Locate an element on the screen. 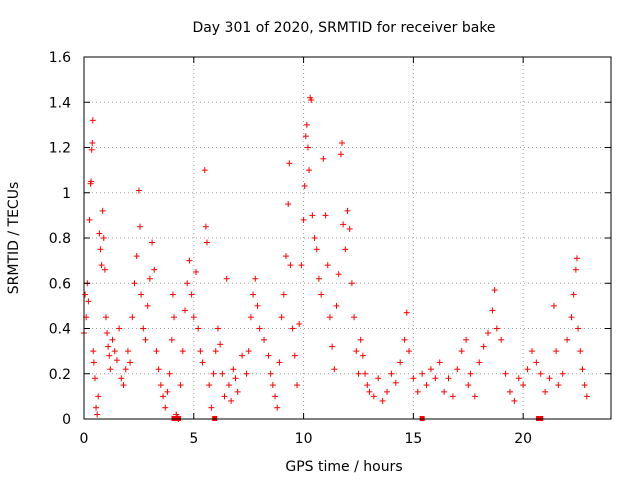  y-axis-label: SRMTID / TECUs is located at coordinates (14, 238).